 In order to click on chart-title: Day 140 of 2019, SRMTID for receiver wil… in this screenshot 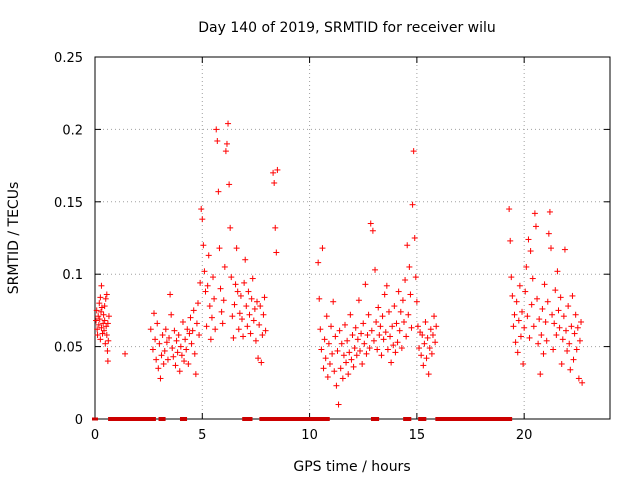, I will do `click(347, 28)`.